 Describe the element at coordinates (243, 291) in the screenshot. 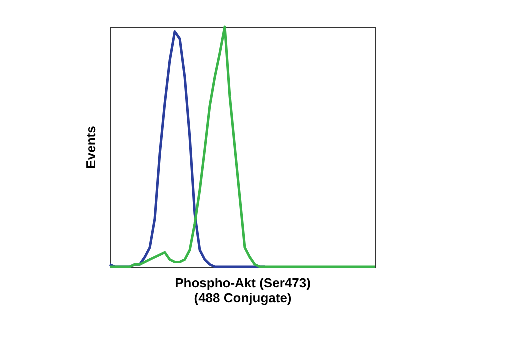

I see `x-axis-title: Phospho-Akt (Ser473) (488 Conjugate)` at that location.